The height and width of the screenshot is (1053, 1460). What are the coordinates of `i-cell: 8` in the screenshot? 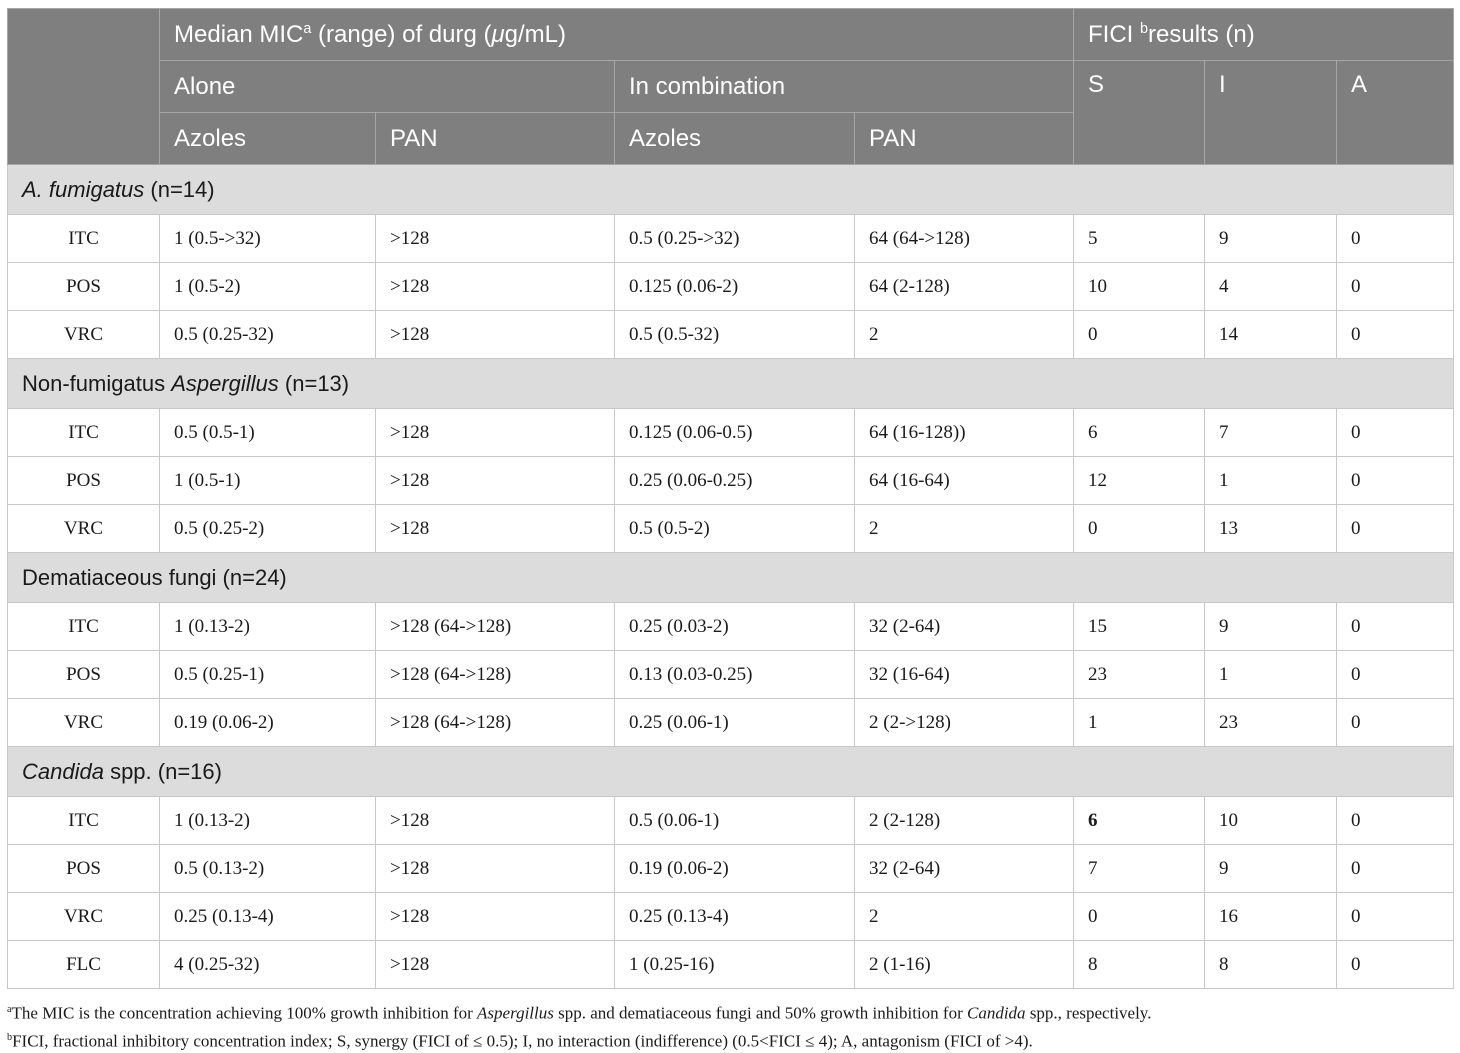 It's located at (1270, 964).